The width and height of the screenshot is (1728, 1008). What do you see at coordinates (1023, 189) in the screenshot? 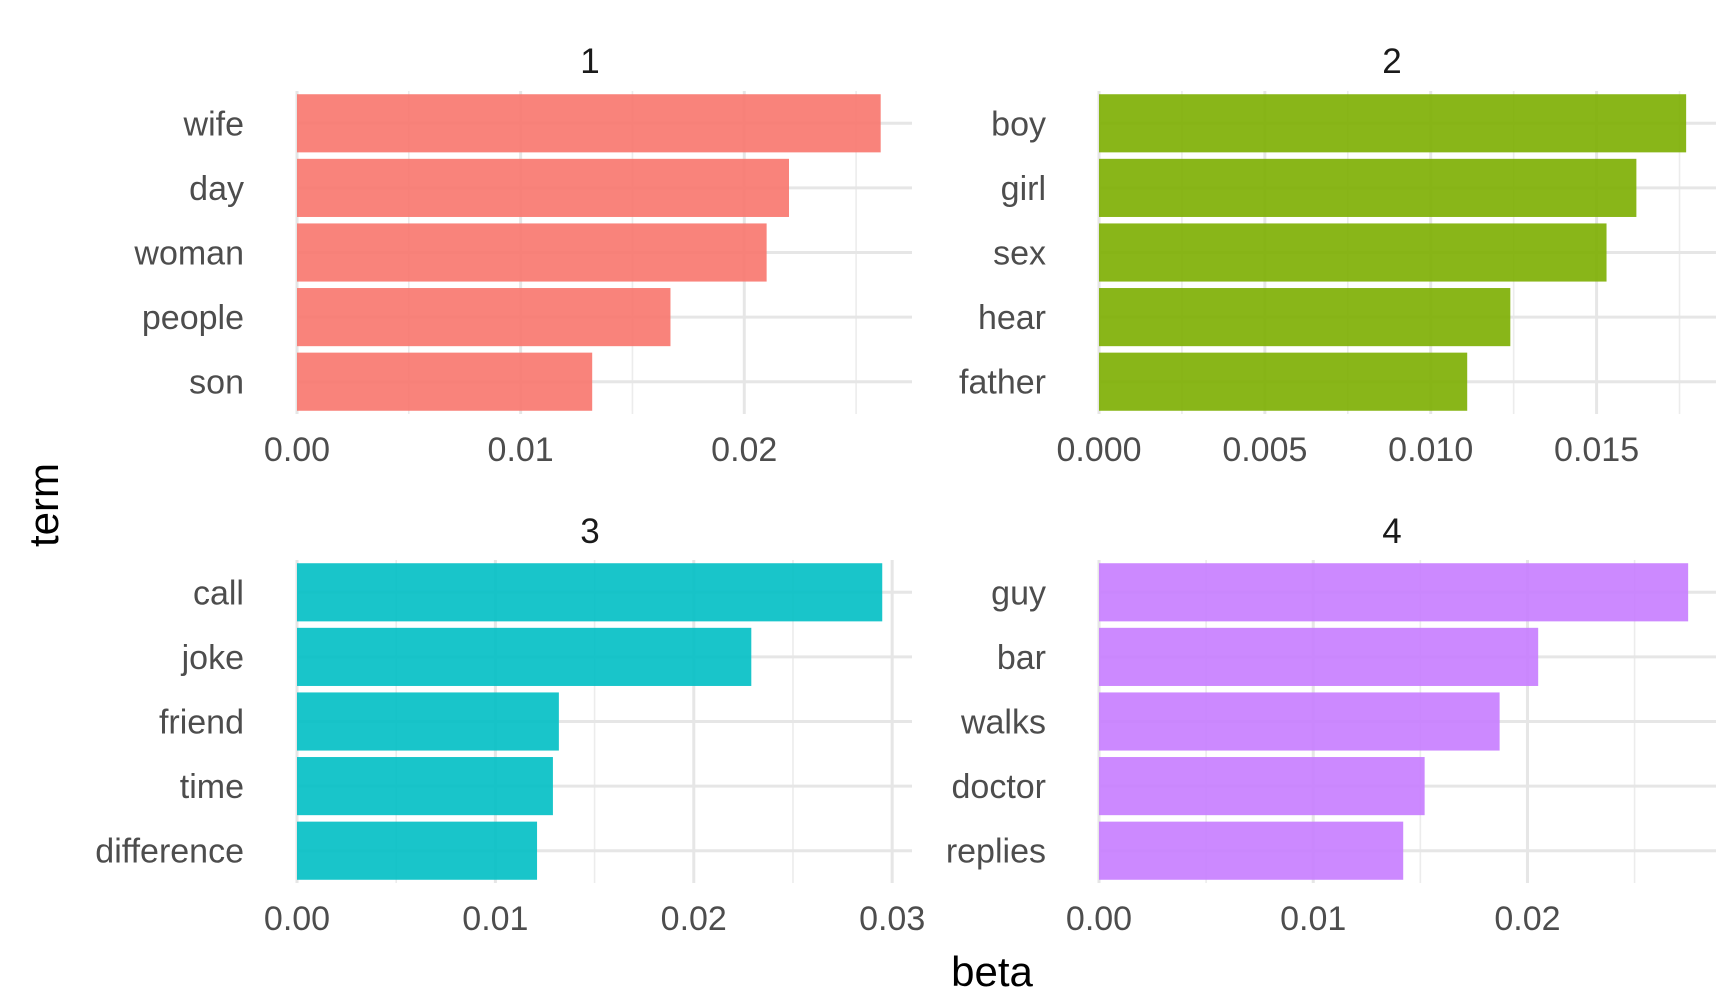
I see `y-tick-label-girl: girl` at bounding box center [1023, 189].